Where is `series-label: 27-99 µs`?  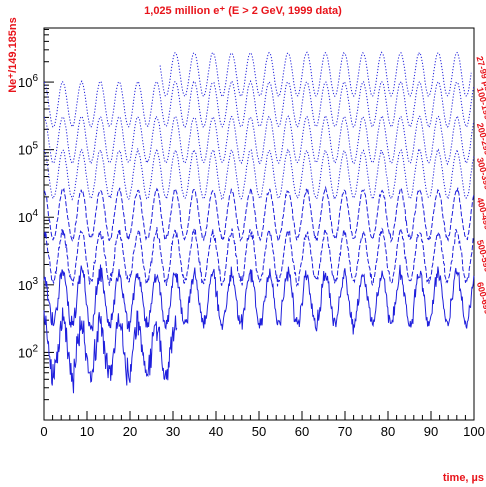
series-label: 27-99 µs is located at coordinates (480, 73).